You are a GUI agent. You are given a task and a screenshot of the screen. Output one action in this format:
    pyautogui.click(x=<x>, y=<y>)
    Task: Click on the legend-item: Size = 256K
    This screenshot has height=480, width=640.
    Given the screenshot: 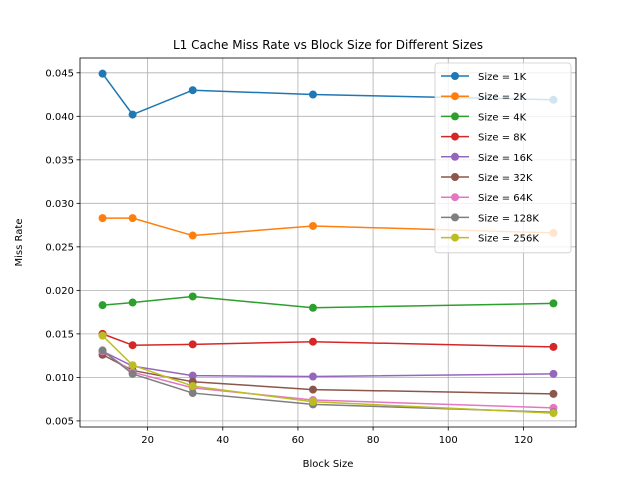 What is the action you would take?
    pyautogui.click(x=490, y=239)
    